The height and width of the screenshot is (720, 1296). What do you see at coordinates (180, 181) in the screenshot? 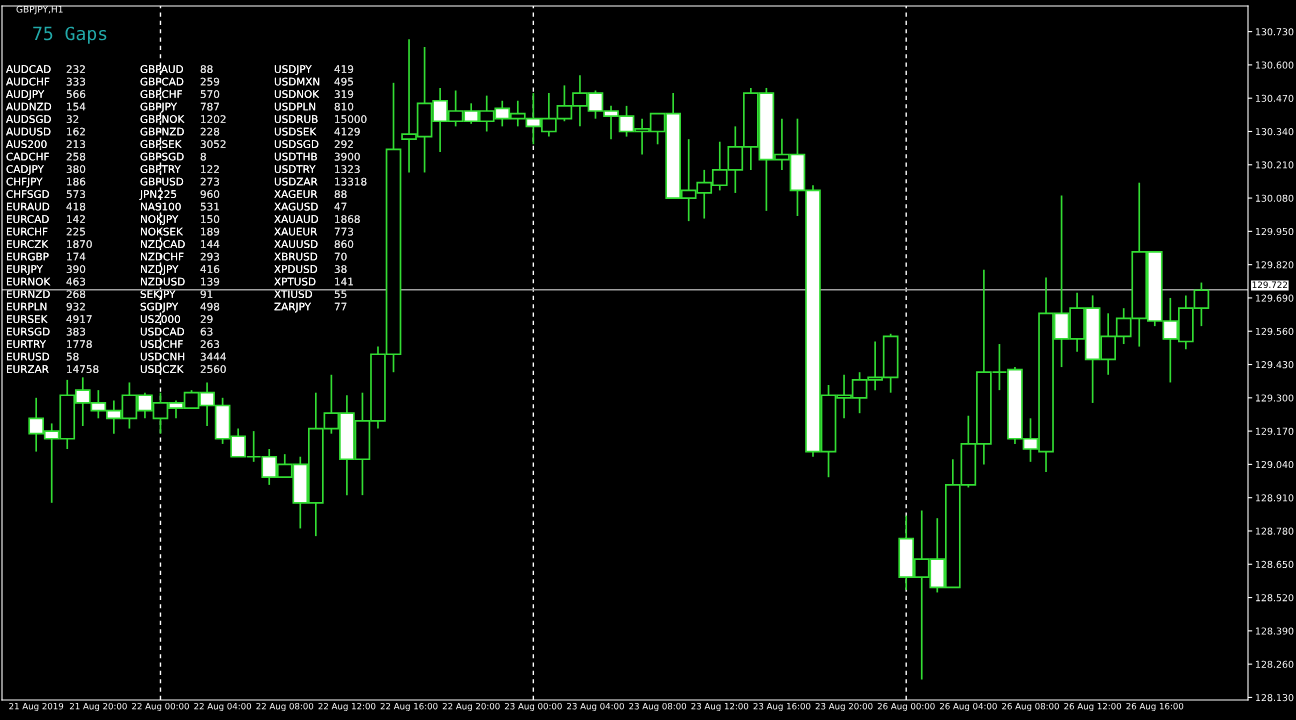
I see `text: GBPUSD 273` at bounding box center [180, 181].